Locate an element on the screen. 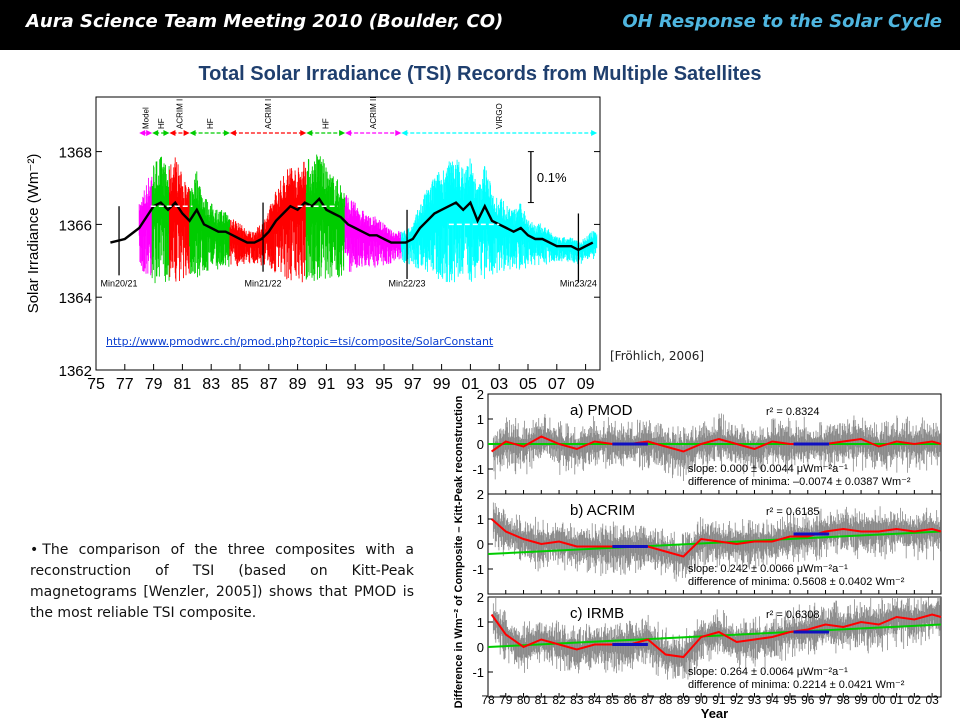 The width and height of the screenshot is (960, 720). x-tick-label: 00 is located at coordinates (879, 700).